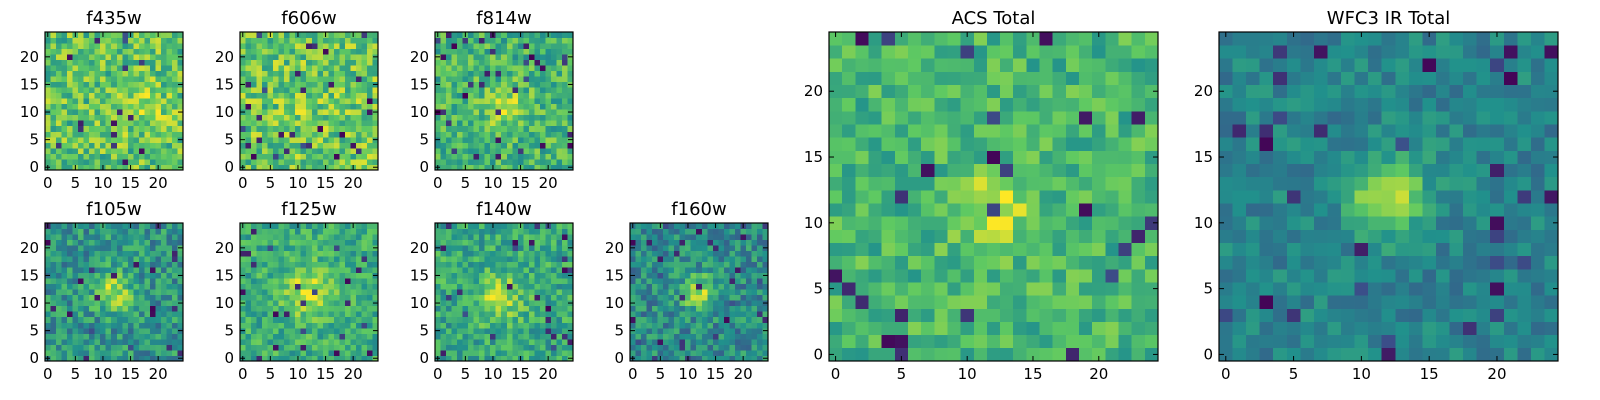 This screenshot has height=400, width=1600. What do you see at coordinates (325, 183) in the screenshot?
I see `x-tick-label: 15` at bounding box center [325, 183].